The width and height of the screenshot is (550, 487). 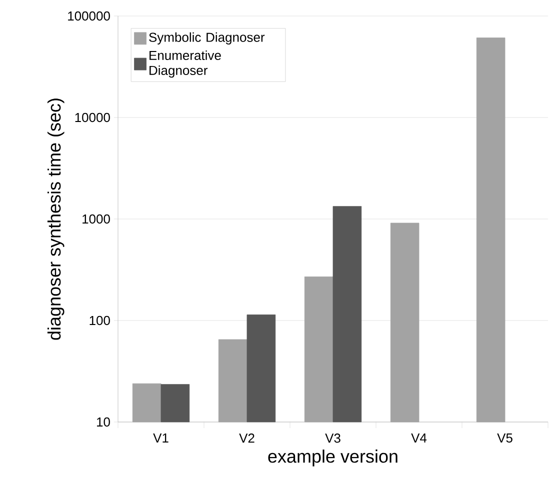 I want to click on x-tick-label: V2, so click(x=246, y=438).